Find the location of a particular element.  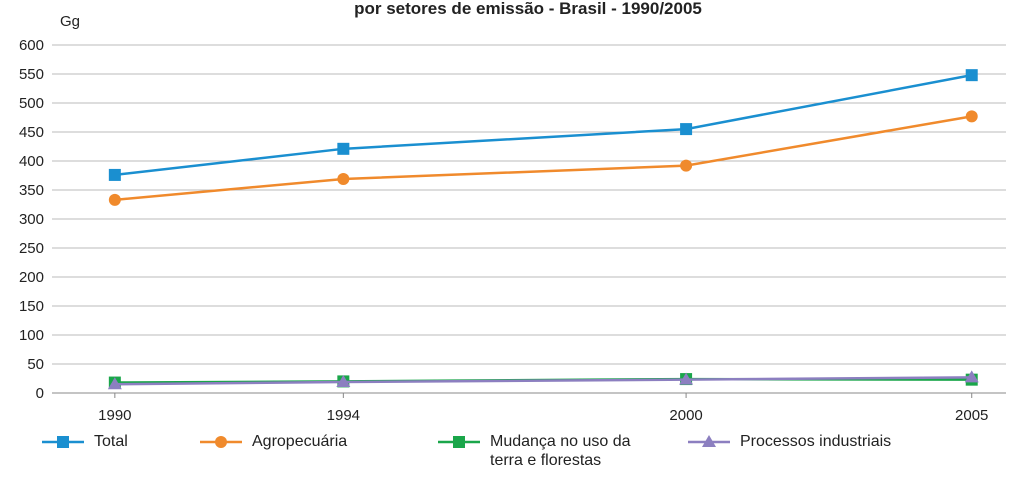

legend-item: Processos industriais is located at coordinates (788, 441).